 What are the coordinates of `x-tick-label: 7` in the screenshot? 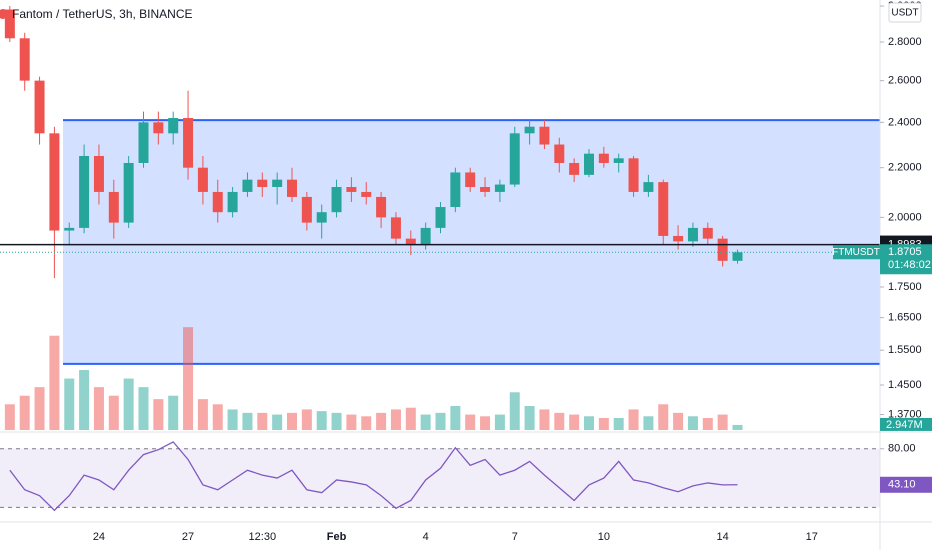 It's located at (515, 537).